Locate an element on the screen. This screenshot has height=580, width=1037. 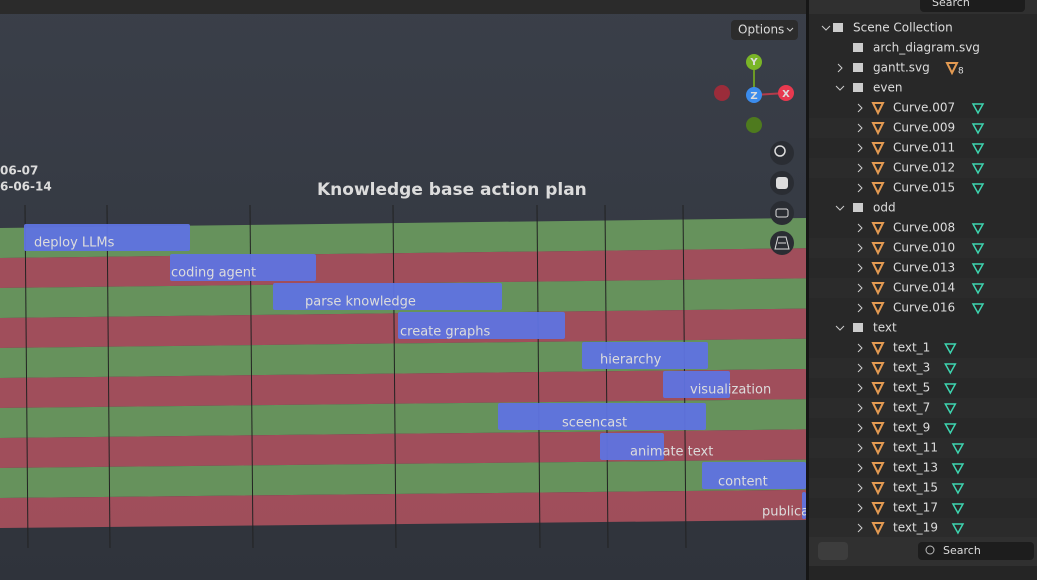
outliner-item: text_19 is located at coordinates (915, 528).